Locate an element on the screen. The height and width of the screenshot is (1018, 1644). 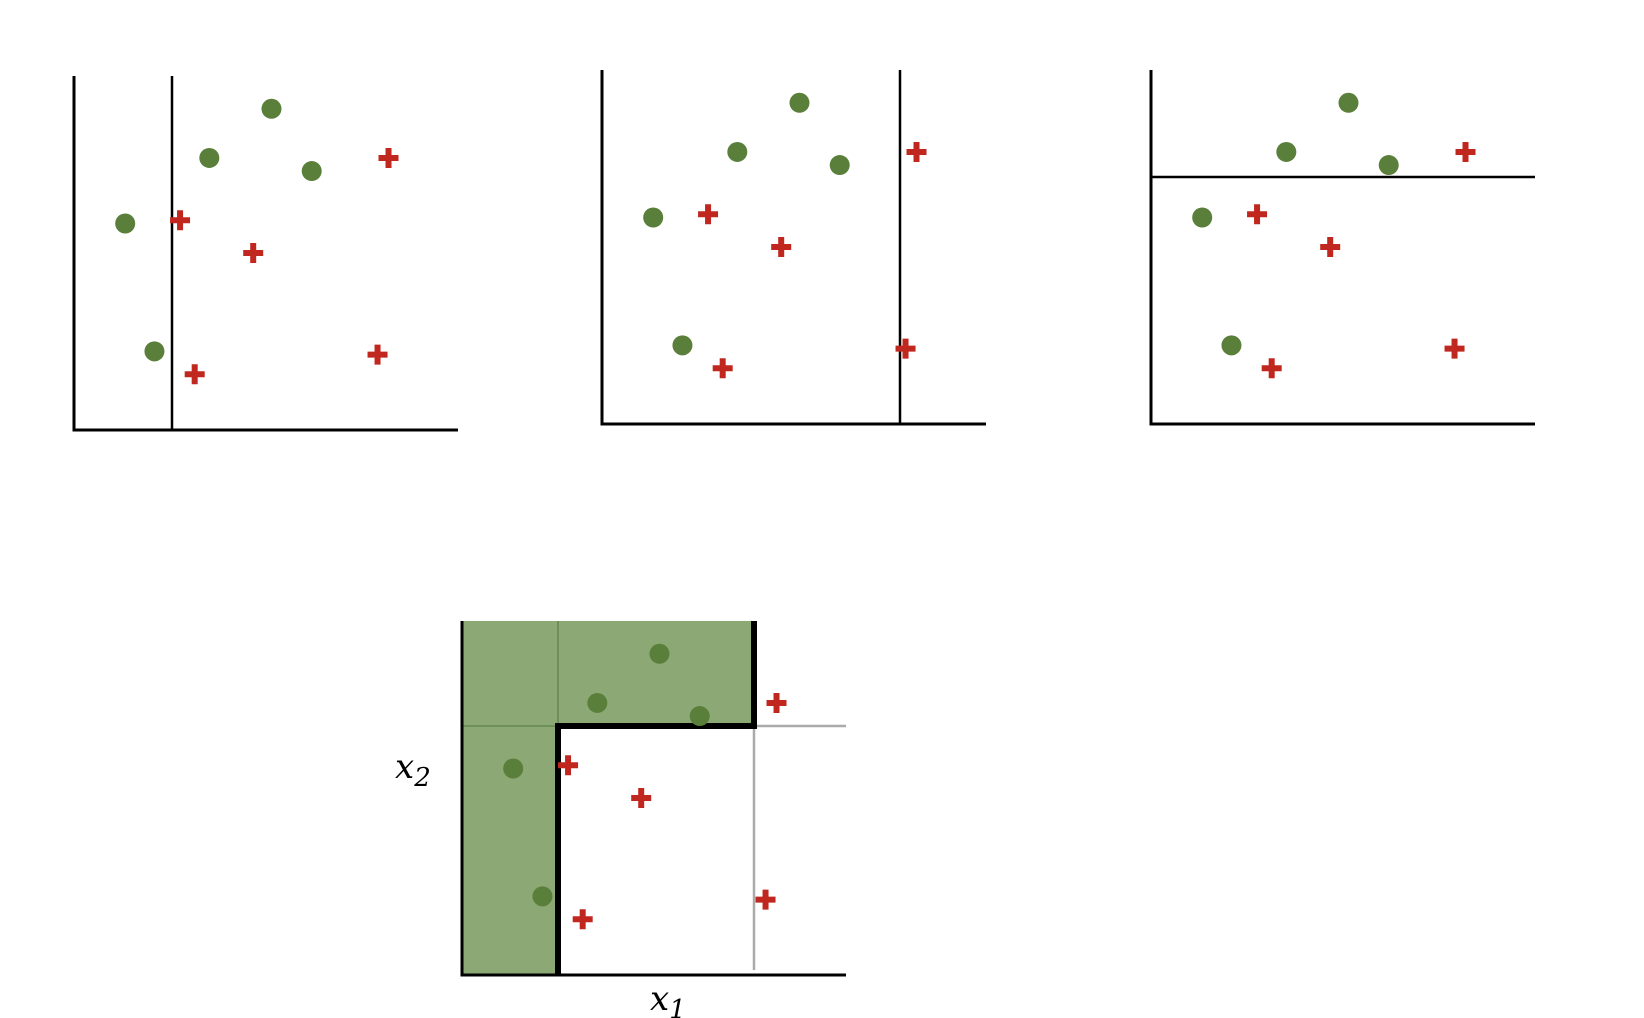
x1-axis-label: x1 is located at coordinates (668, 998).